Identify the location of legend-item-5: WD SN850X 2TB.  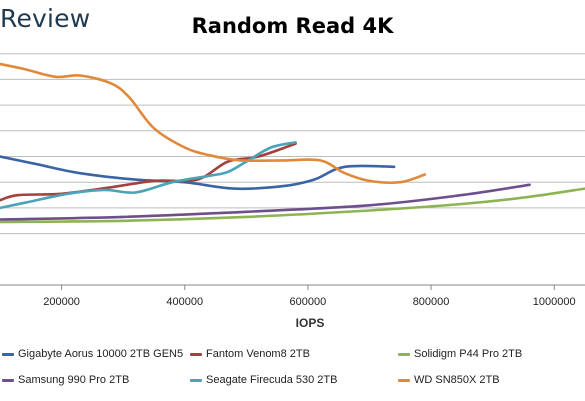
(449, 380).